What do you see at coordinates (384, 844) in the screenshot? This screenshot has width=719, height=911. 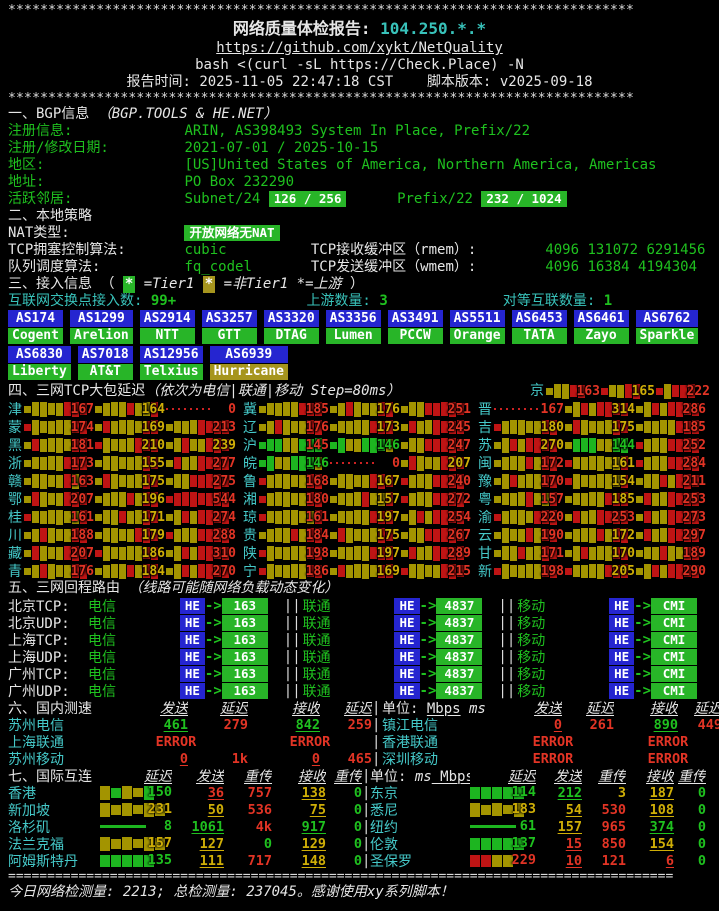 I see `intl-city-name: 伦敦` at bounding box center [384, 844].